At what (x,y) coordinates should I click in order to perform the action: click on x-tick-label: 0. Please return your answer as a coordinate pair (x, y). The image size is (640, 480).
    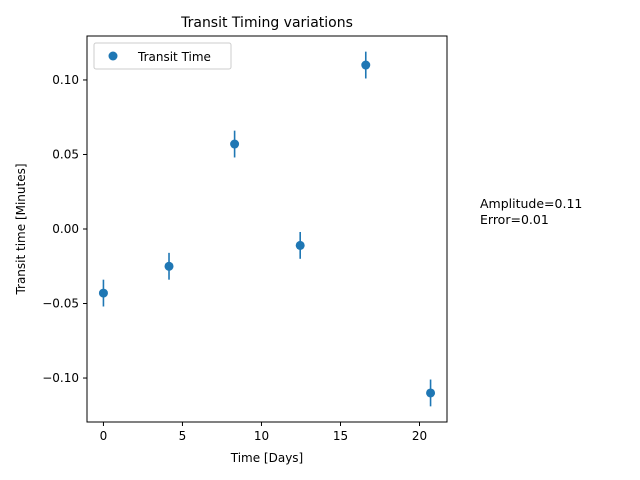
    Looking at the image, I should click on (104, 436).